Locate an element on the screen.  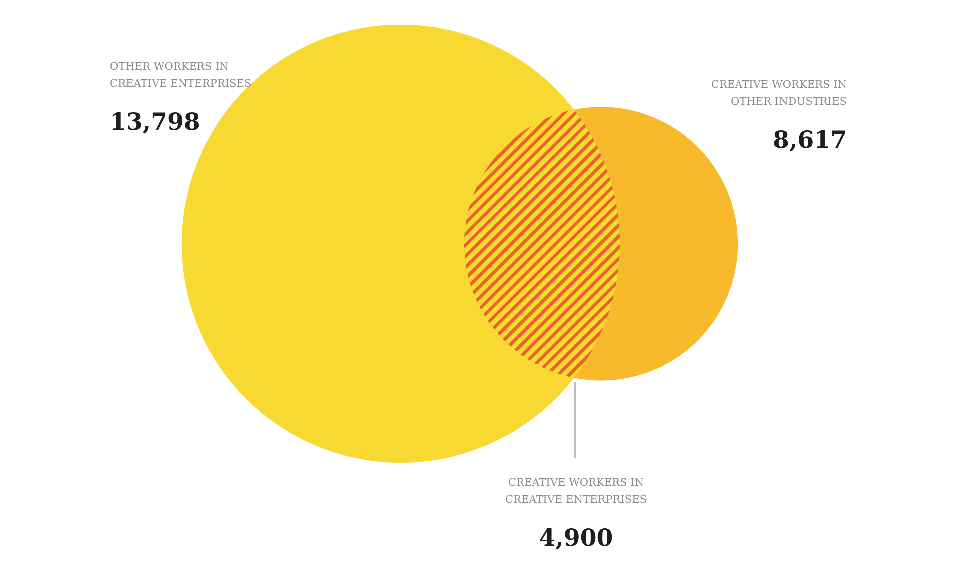
data-label: 4,900 is located at coordinates (576, 539).